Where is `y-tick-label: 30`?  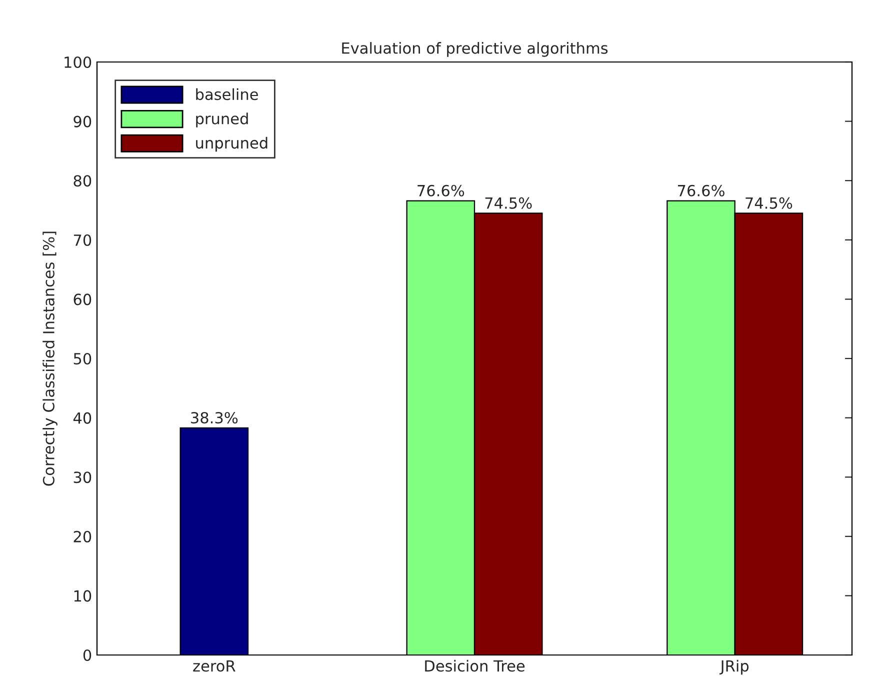
y-tick-label: 30 is located at coordinates (83, 478).